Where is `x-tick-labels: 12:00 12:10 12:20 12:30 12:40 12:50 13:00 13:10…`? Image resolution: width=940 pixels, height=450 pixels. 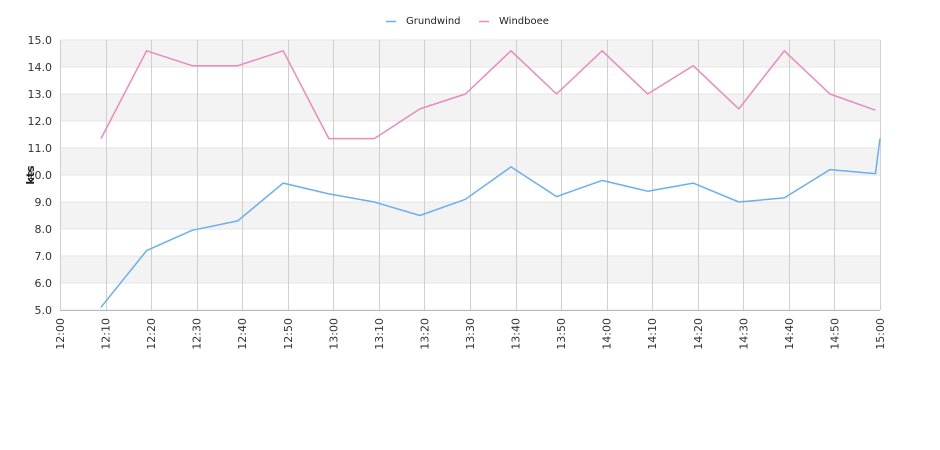 x-tick-labels: 12:00 12:10 12:20 12:30 12:40 12:50 13:00 13:10… is located at coordinates (470, 334).